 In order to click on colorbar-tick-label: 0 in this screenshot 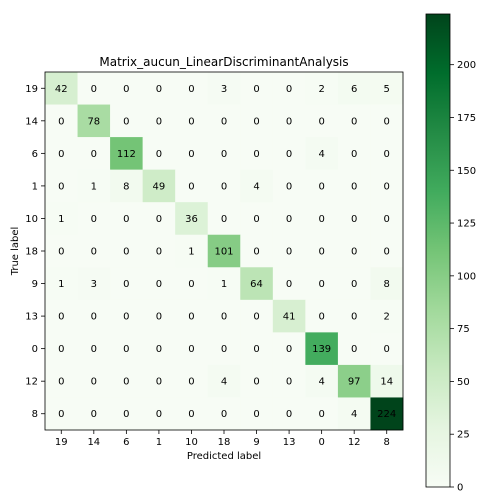, I will do `click(460, 488)`.